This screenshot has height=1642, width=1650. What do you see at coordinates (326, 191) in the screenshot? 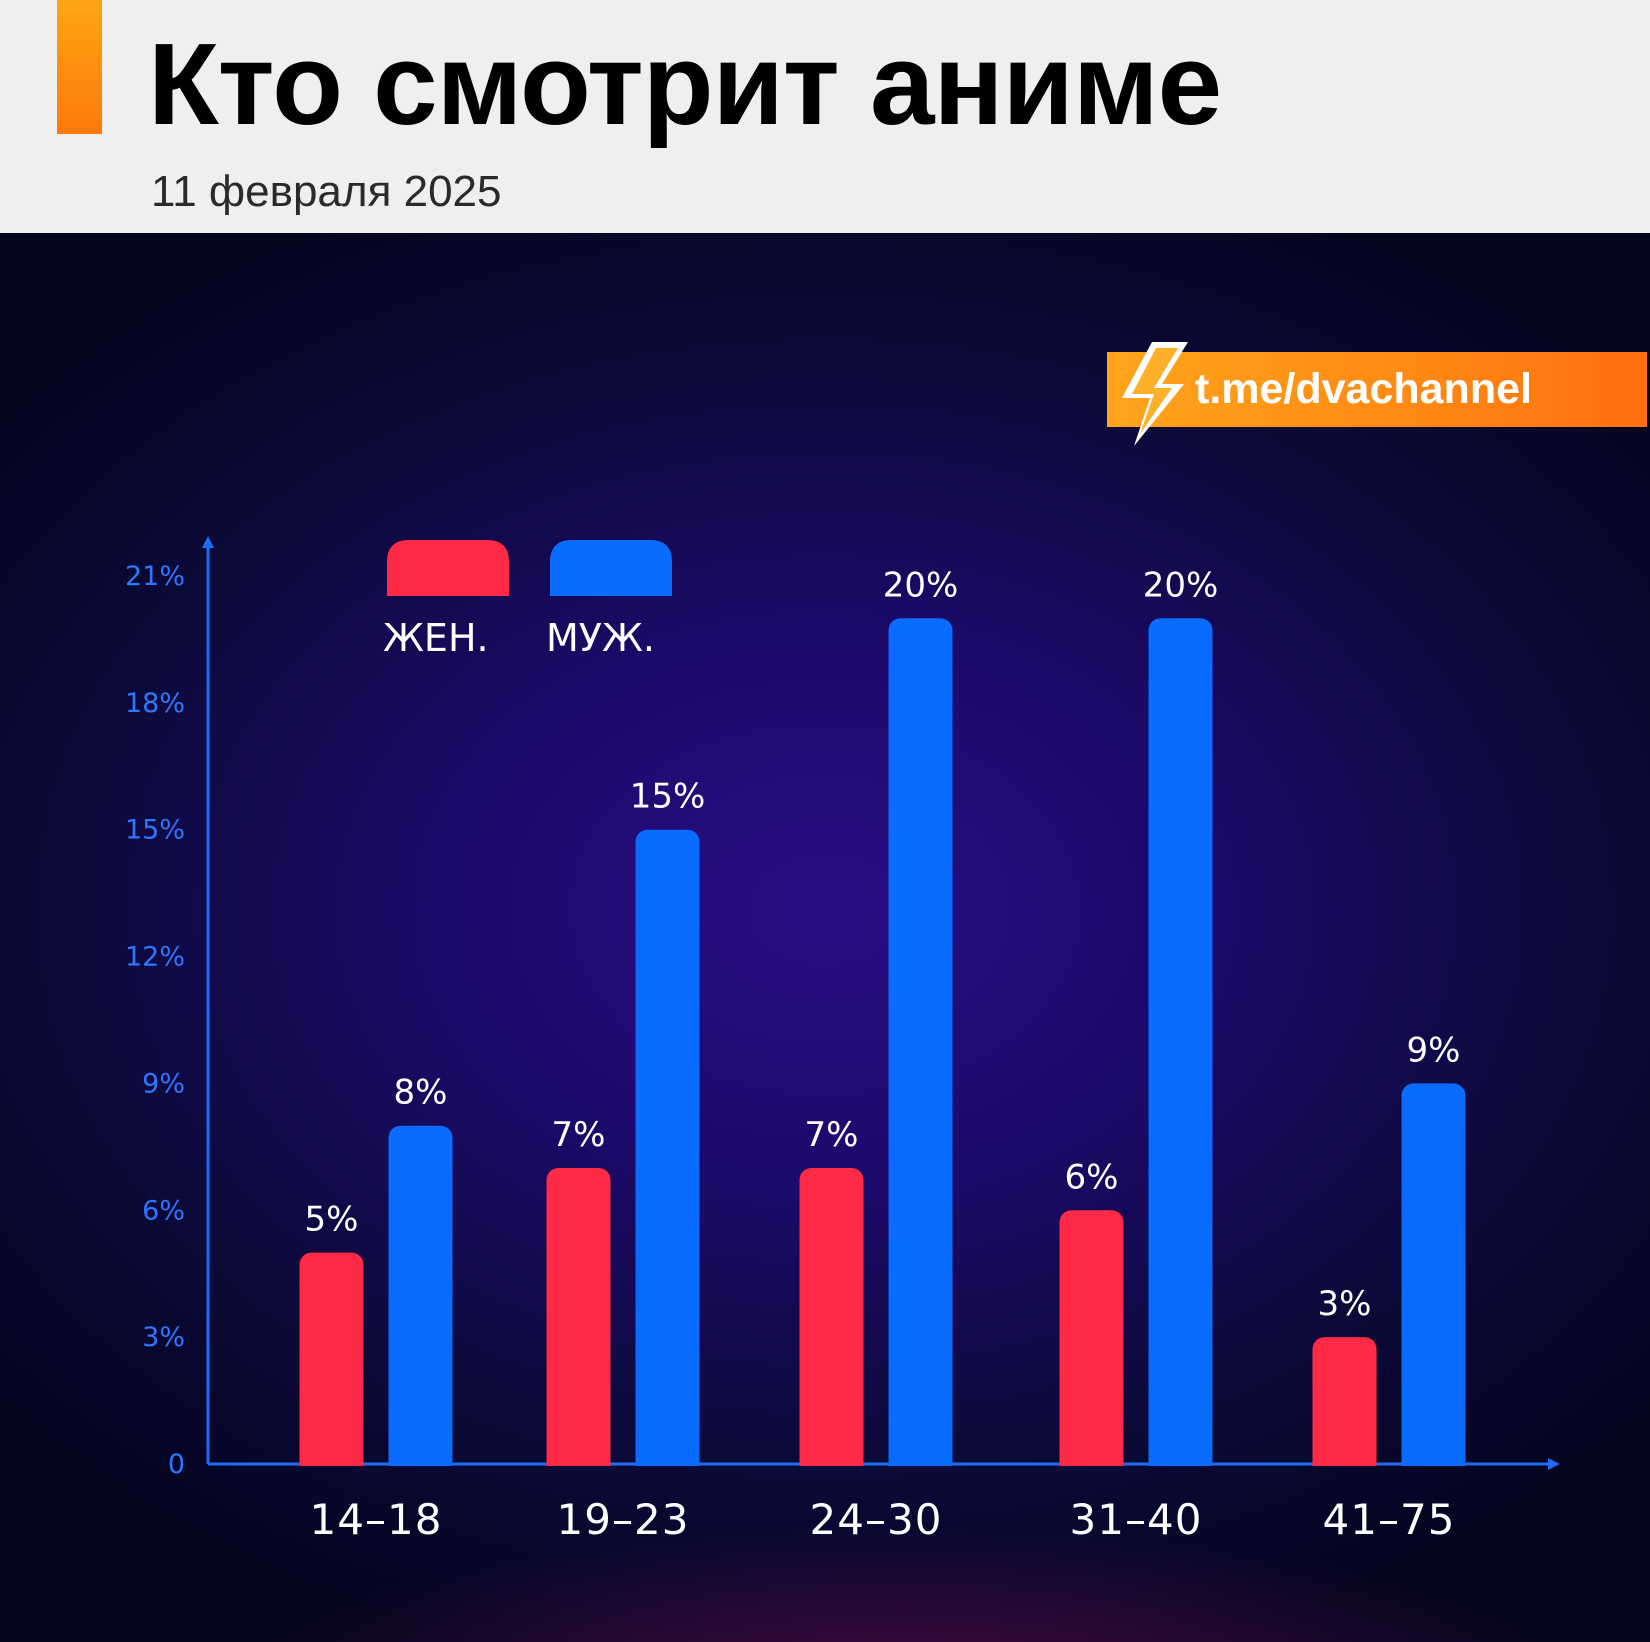
I see `publish-date: 11 февраля 2025` at bounding box center [326, 191].